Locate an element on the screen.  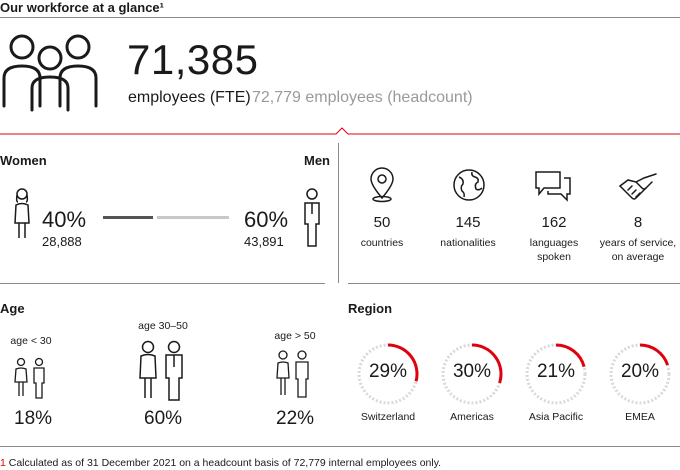
fte-value: 71,385 is located at coordinates (193, 59).